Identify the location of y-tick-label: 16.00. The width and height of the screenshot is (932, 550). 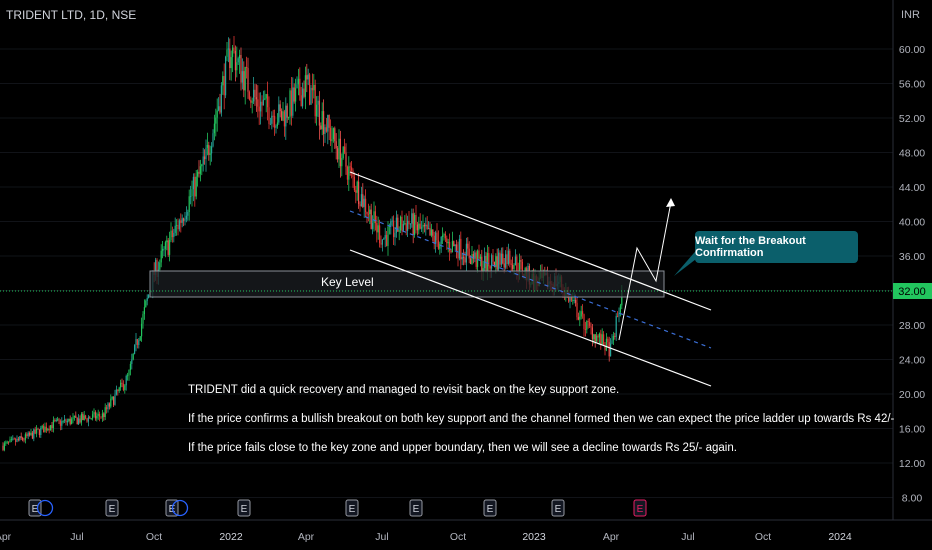
(912, 430).